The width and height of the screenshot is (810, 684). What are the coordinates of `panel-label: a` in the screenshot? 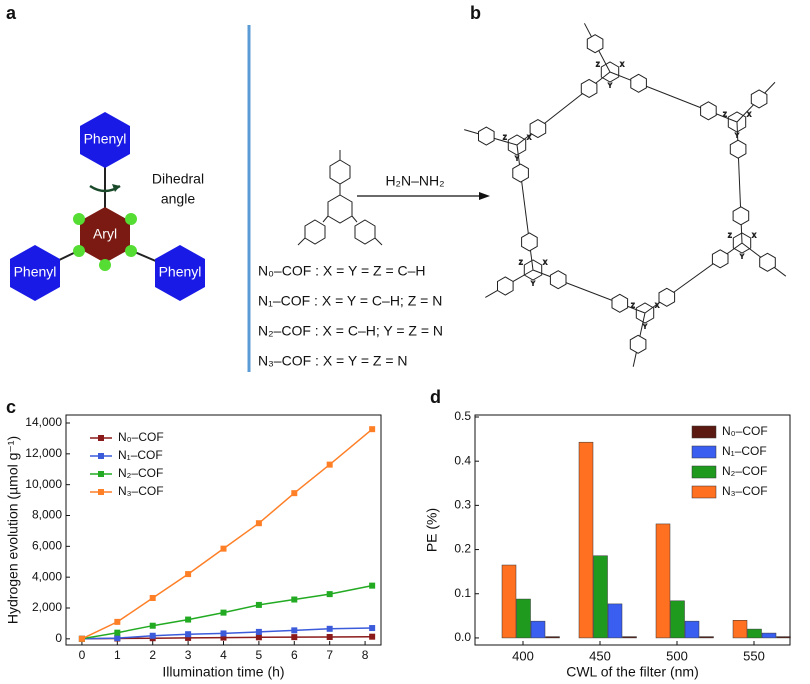 It's located at (11, 13).